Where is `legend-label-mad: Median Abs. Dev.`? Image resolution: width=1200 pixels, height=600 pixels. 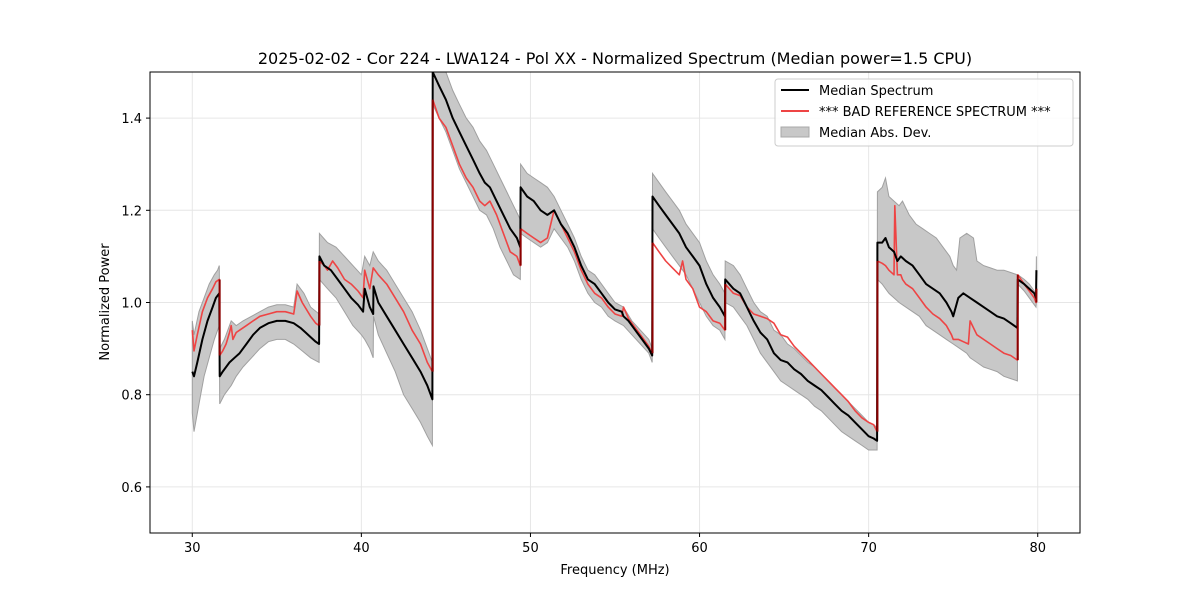
legend-label-mad: Median Abs. Dev. is located at coordinates (875, 133).